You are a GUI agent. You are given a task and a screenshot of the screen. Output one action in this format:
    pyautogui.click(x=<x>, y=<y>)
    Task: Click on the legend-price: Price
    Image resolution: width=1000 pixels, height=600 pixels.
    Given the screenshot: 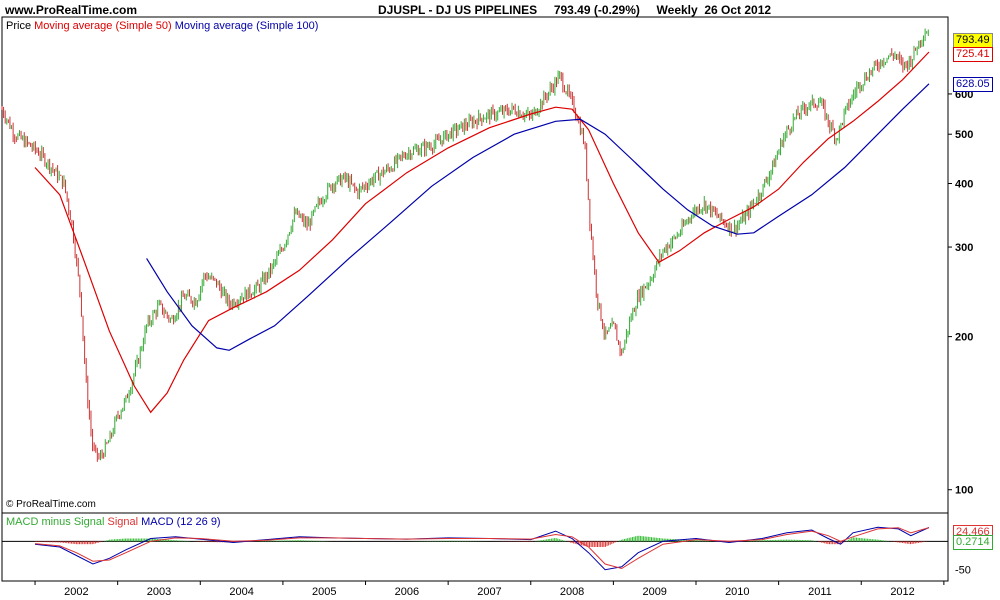 What is the action you would take?
    pyautogui.click(x=19, y=26)
    